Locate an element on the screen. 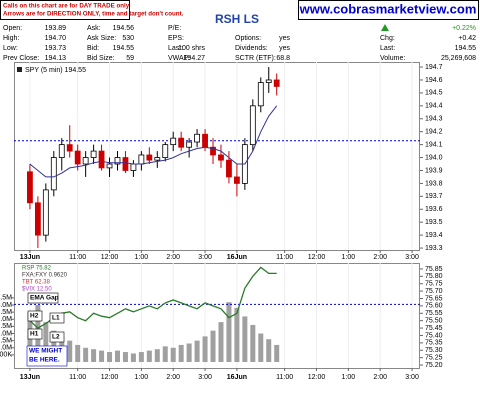  quote-value: 194.56 is located at coordinates (124, 28).